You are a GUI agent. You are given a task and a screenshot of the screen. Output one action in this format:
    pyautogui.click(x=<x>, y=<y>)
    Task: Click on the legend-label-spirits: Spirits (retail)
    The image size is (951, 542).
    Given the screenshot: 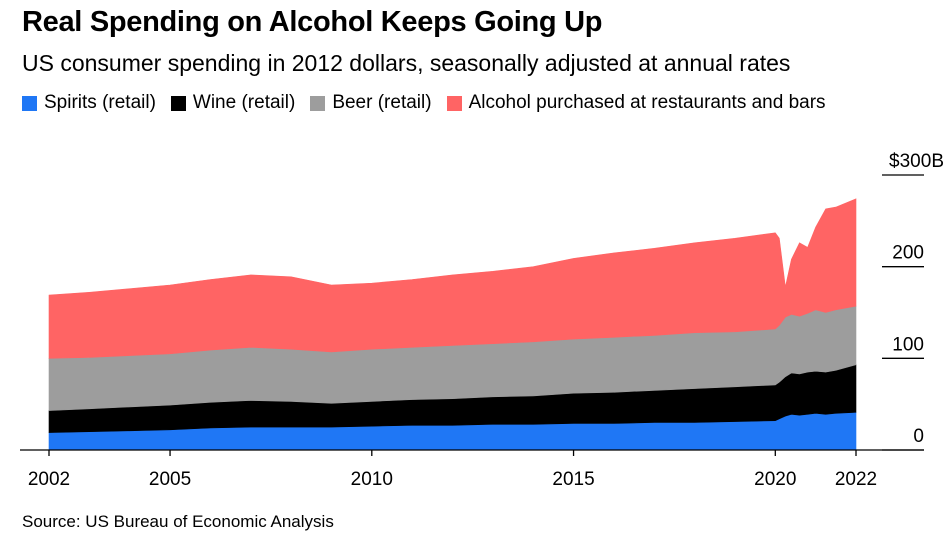 What is the action you would take?
    pyautogui.click(x=100, y=102)
    